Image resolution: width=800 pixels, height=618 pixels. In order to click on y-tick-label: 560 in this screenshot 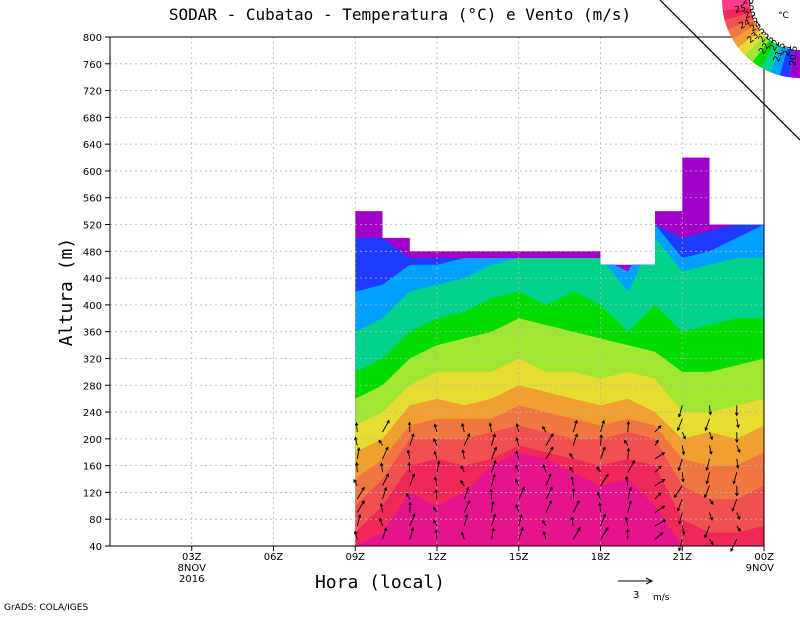, I will do `click(92, 199)`.